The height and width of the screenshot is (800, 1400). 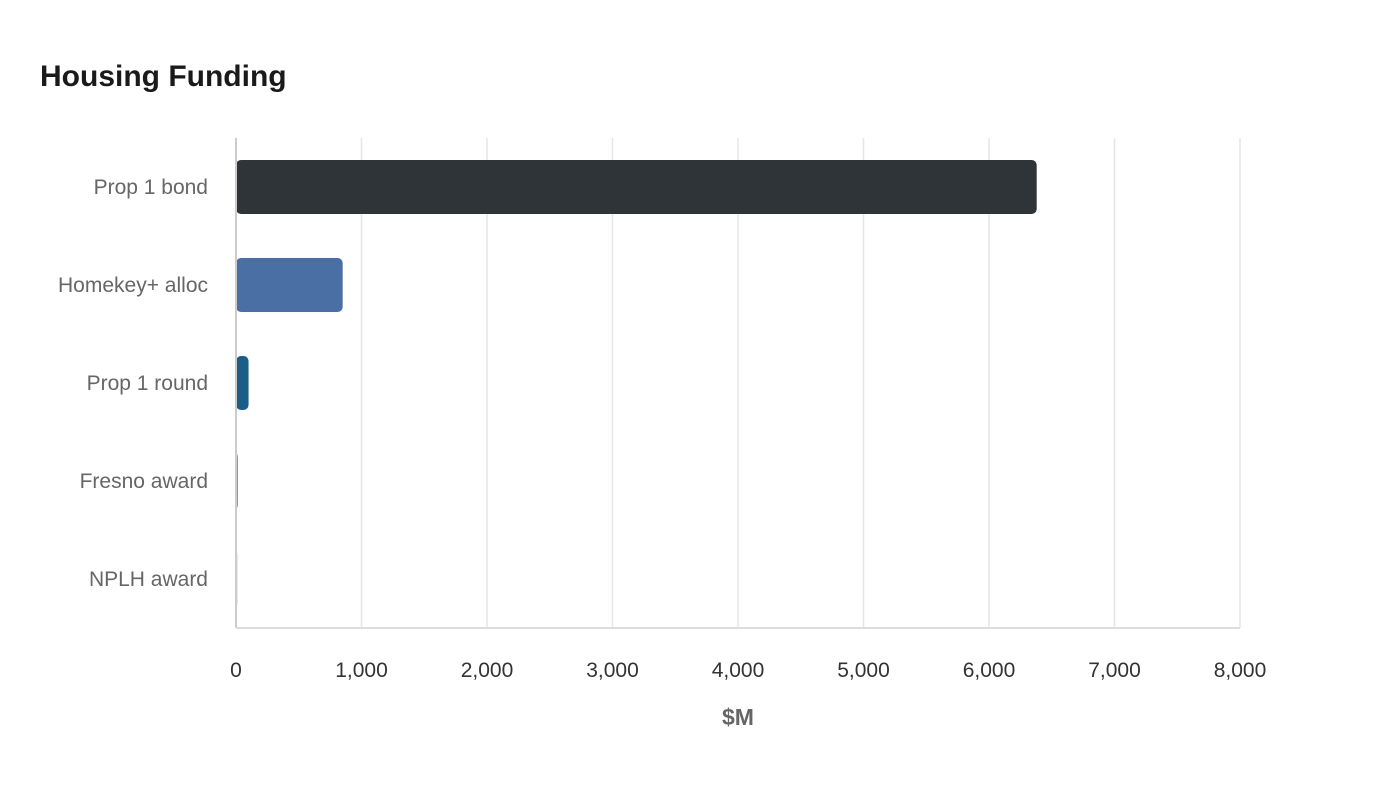 What do you see at coordinates (144, 481) in the screenshot?
I see `category-label: Fresno award` at bounding box center [144, 481].